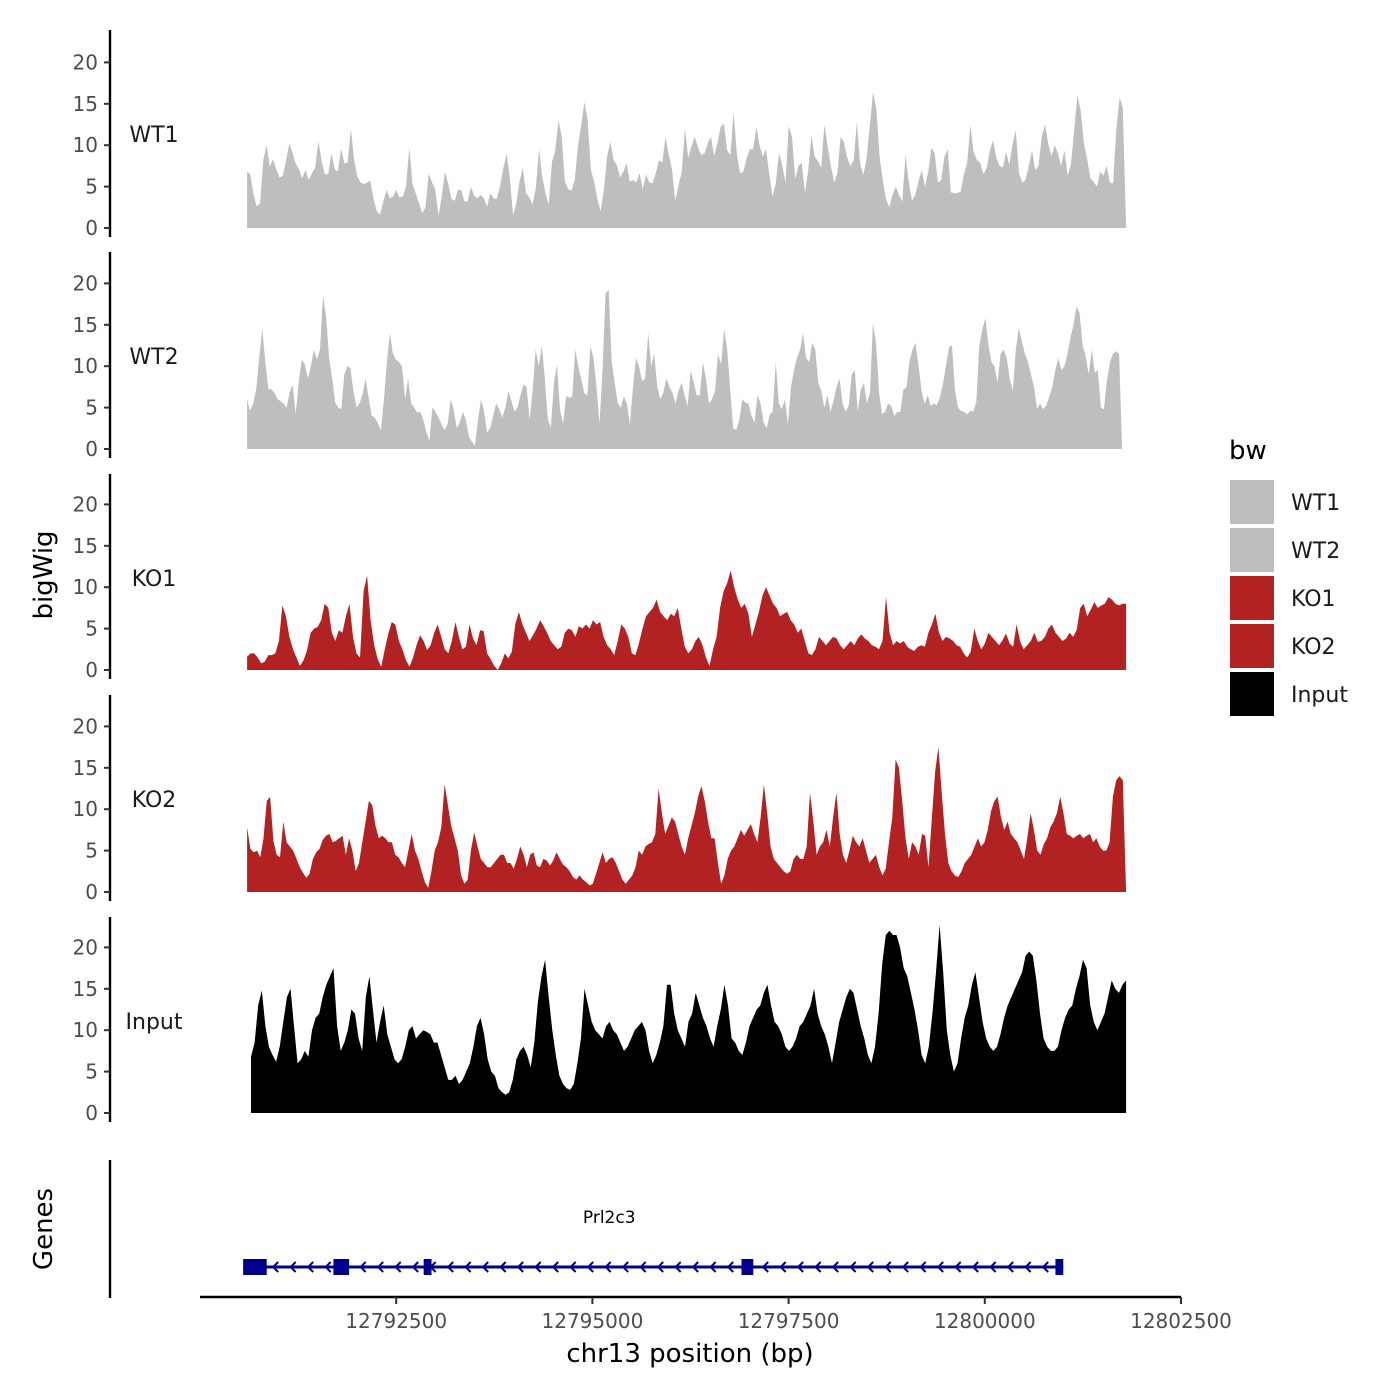 The height and width of the screenshot is (1400, 1400). Describe the element at coordinates (685, 369) in the screenshot. I see `area-wt2` at that location.